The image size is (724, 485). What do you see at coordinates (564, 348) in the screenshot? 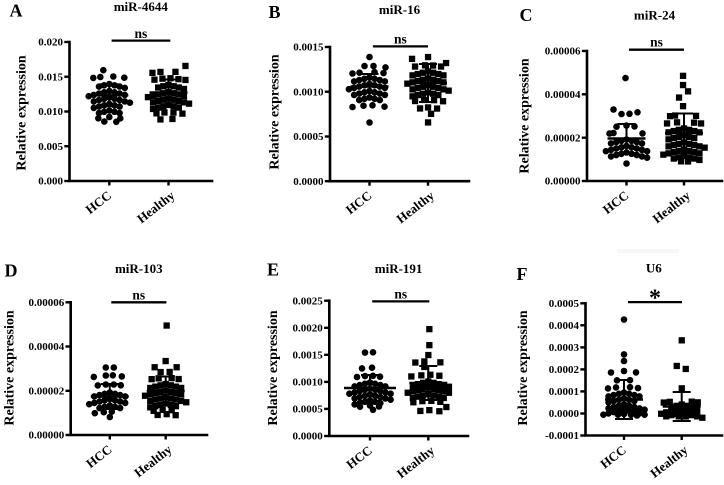
I see `svg-text: 0.0003` at bounding box center [564, 348].